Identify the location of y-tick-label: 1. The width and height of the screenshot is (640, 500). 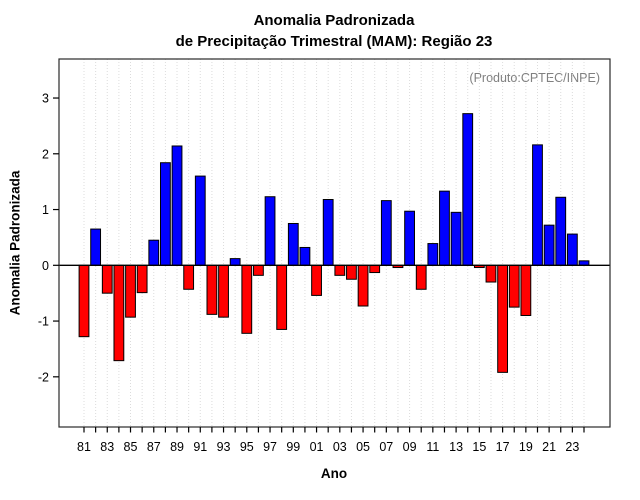
(45, 210).